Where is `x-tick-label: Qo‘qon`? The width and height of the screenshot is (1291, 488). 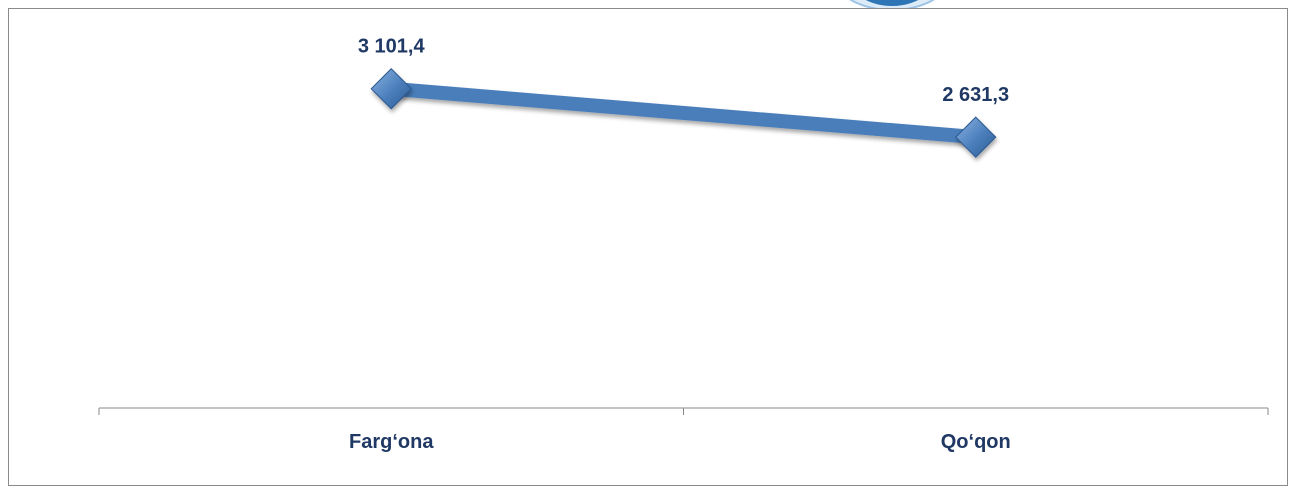
x-tick-label: Qo‘qon is located at coordinates (976, 442).